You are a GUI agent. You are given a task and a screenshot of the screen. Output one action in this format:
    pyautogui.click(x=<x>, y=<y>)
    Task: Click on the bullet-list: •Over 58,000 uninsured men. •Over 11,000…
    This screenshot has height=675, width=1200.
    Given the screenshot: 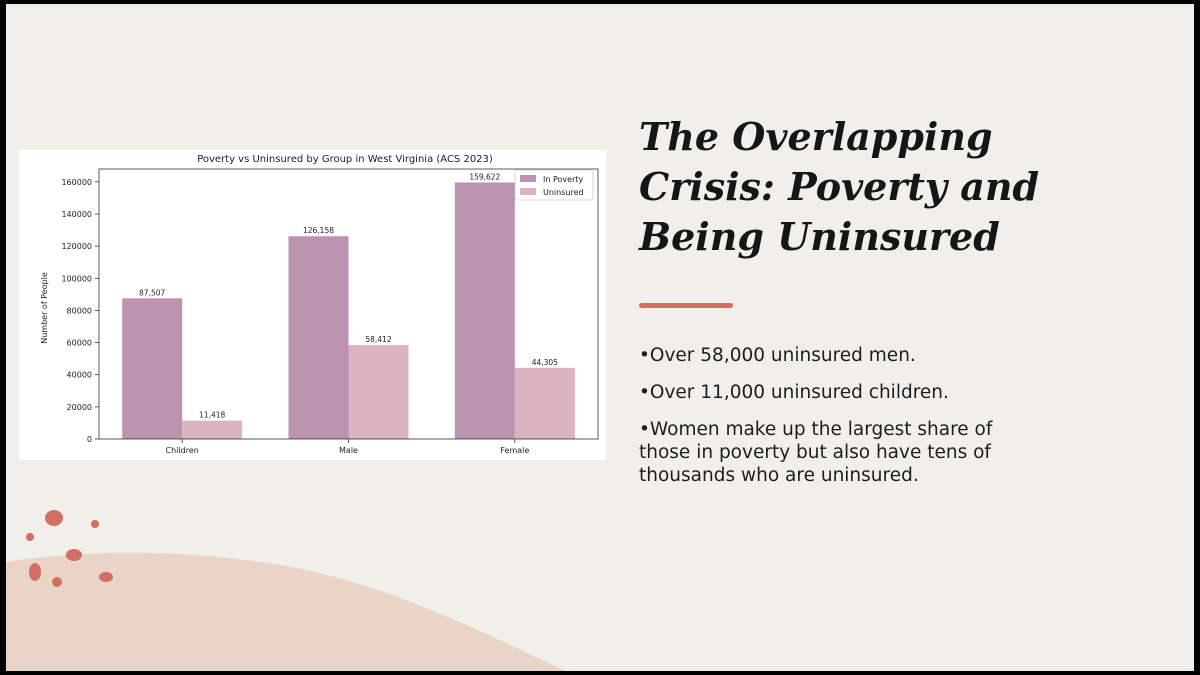 What is the action you would take?
    pyautogui.click(x=839, y=422)
    